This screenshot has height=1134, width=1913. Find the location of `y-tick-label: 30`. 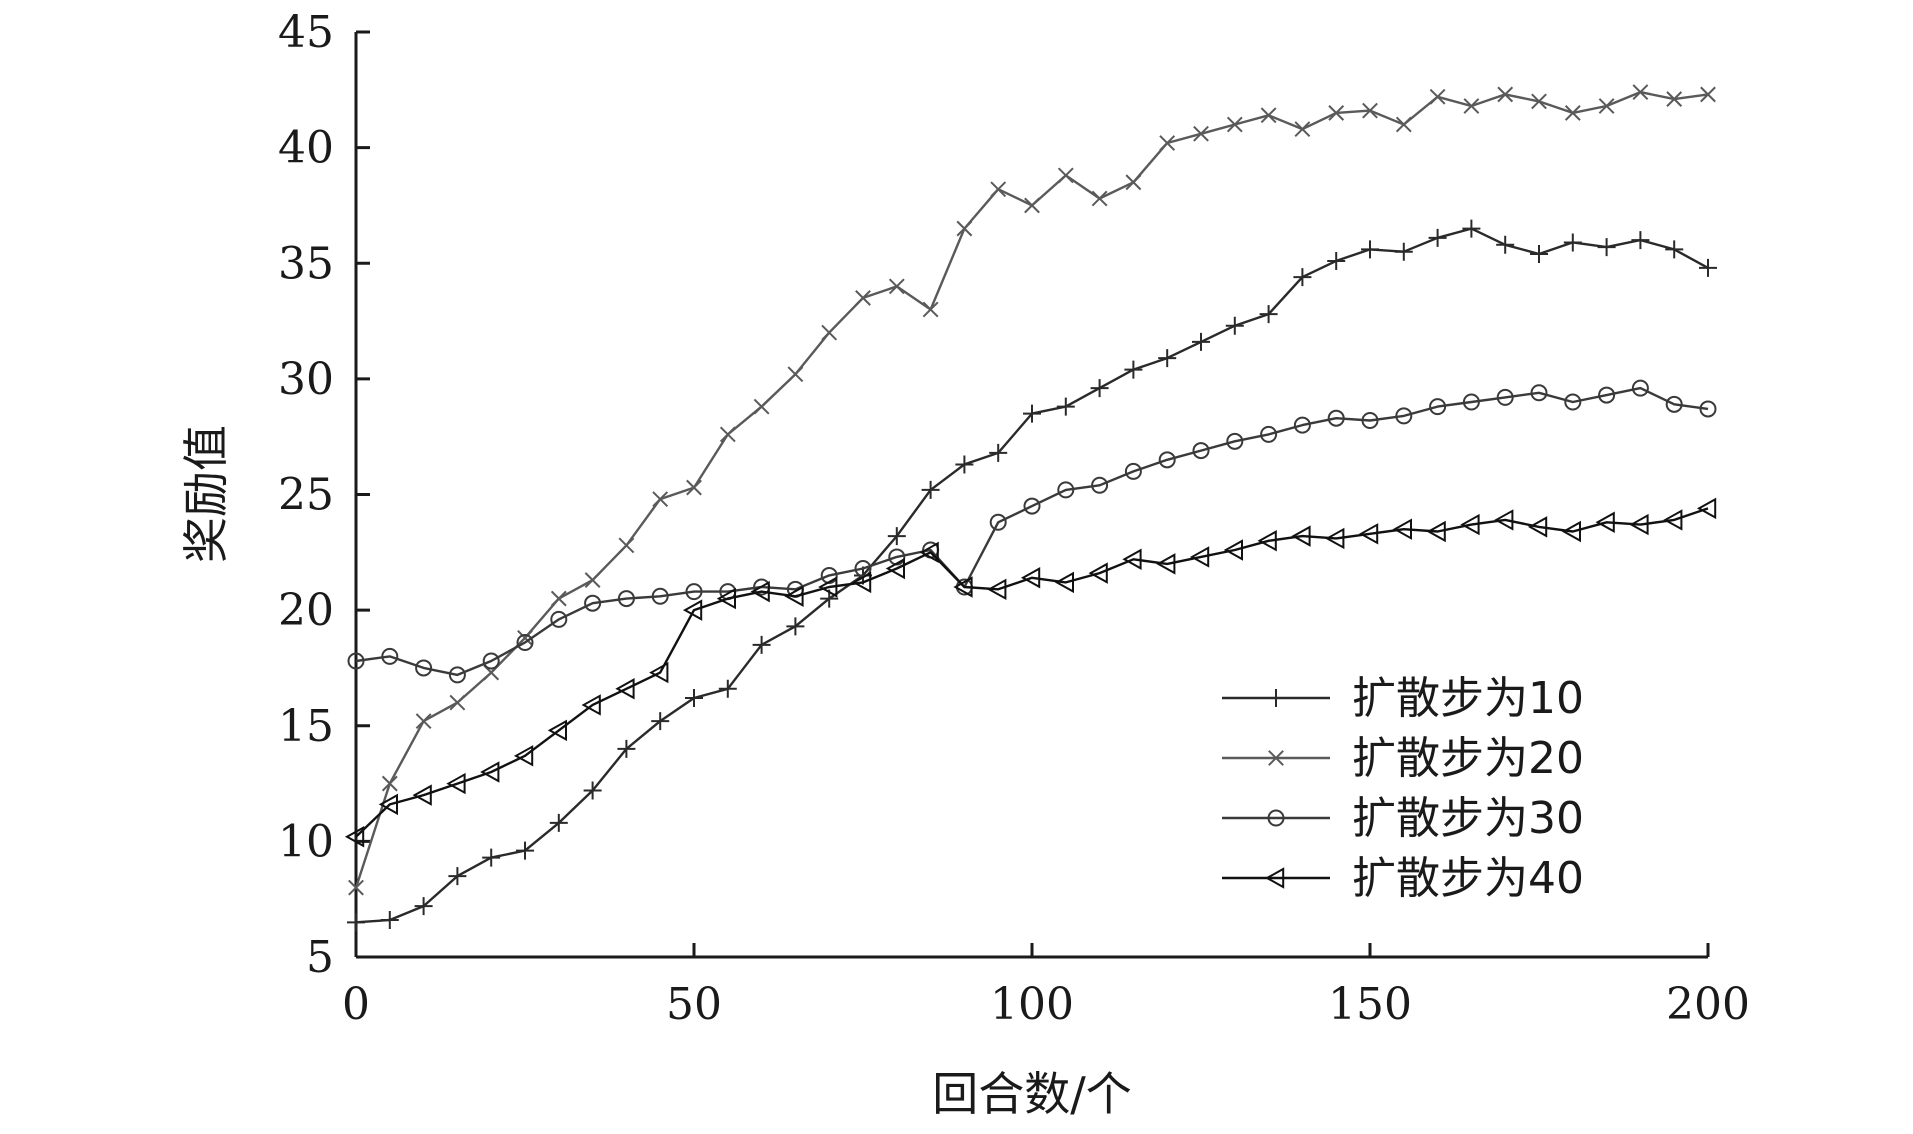

y-tick-label: 30 is located at coordinates (306, 379).